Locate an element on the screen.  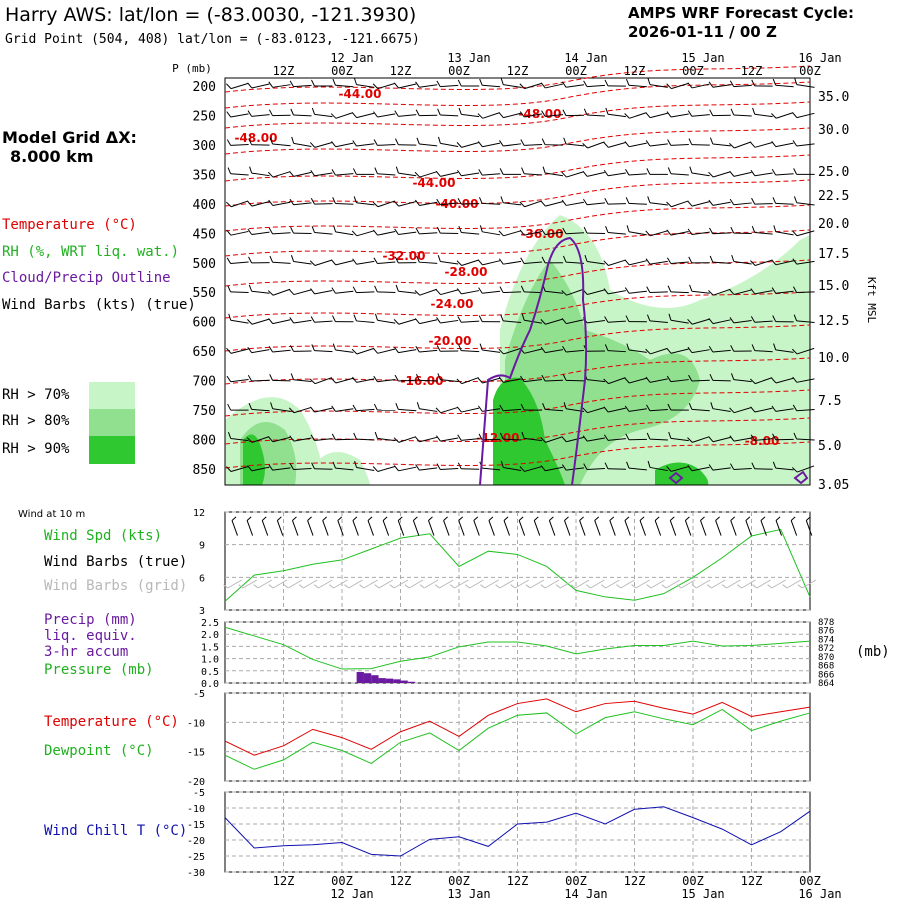
temperature-contour is located at coordinates (517, 273).